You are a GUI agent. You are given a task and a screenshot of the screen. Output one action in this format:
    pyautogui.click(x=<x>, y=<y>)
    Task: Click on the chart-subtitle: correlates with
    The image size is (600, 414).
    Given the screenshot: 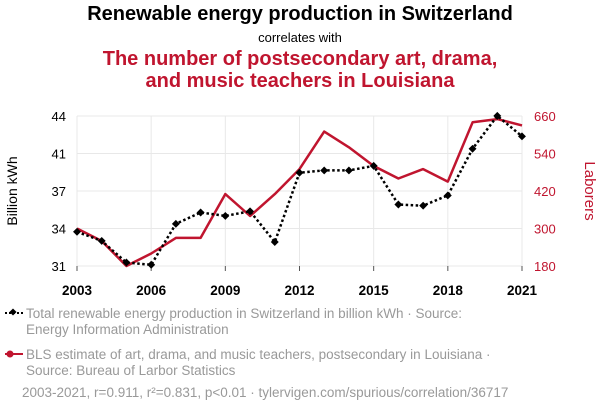 What is the action you would take?
    pyautogui.click(x=300, y=37)
    